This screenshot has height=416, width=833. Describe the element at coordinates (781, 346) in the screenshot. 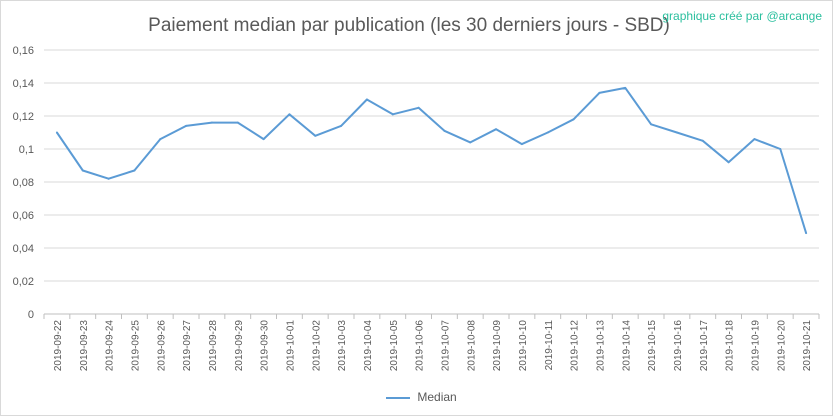

I see `x-tick-label: 2019-10-20` at that location.